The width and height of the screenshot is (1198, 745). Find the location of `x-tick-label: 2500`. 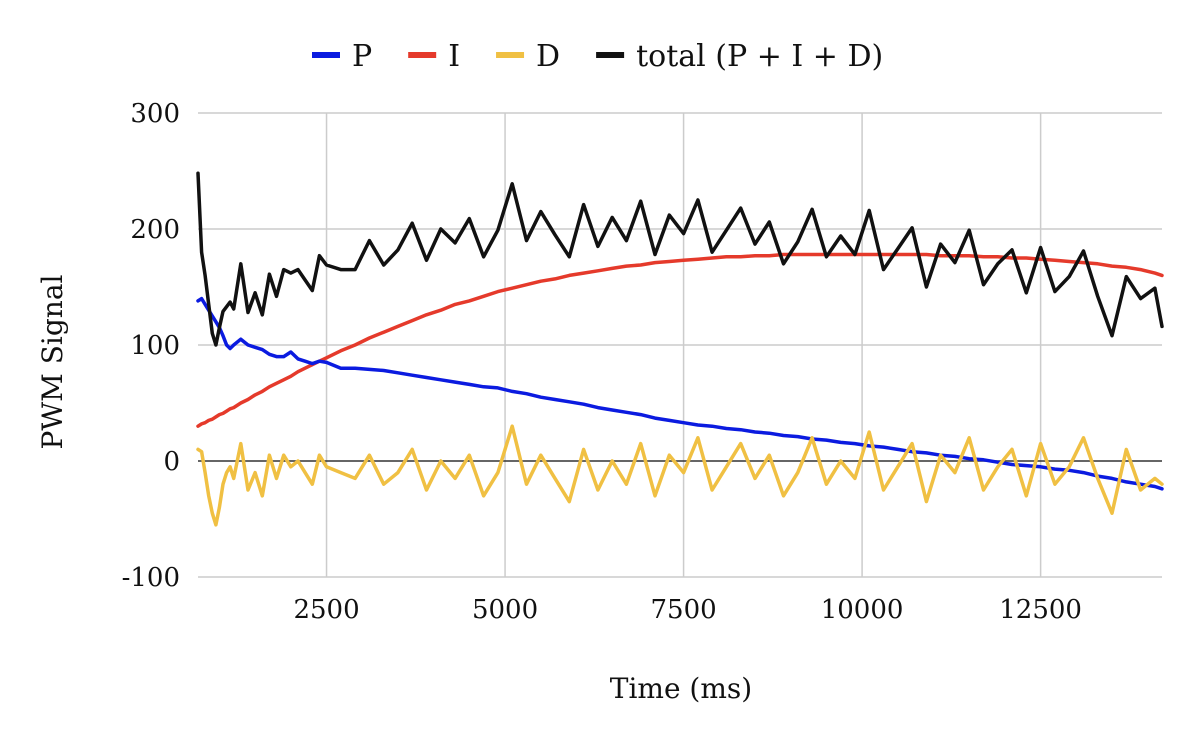

x-tick-label: 2500 is located at coordinates (326, 610).